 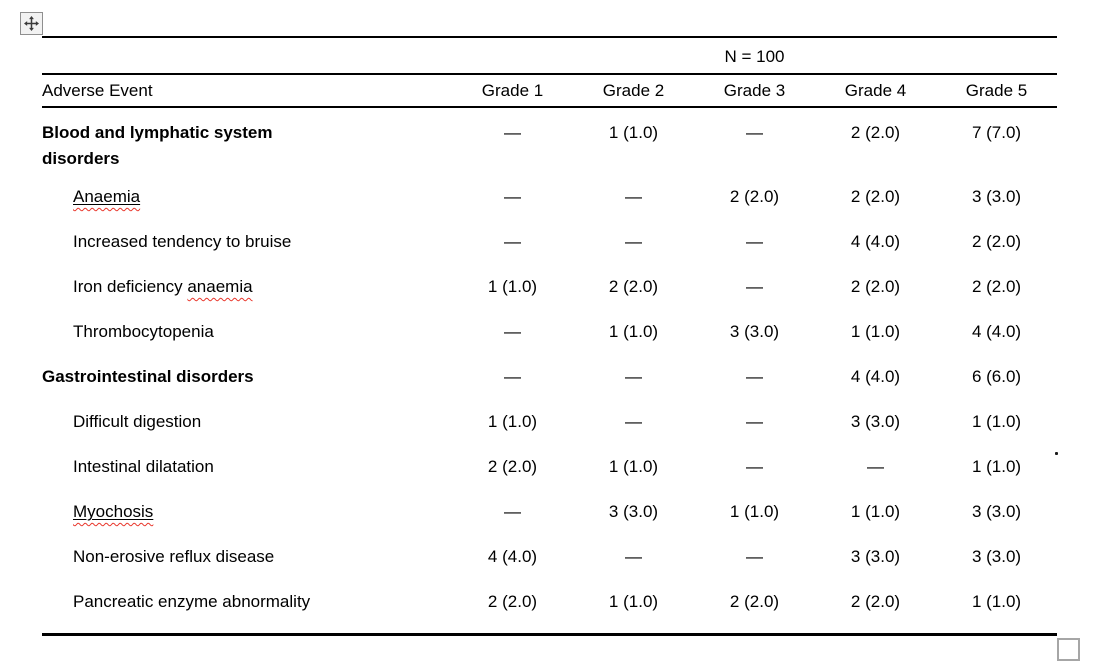 I want to click on label-text: Iron deficiency, so click(x=130, y=286).